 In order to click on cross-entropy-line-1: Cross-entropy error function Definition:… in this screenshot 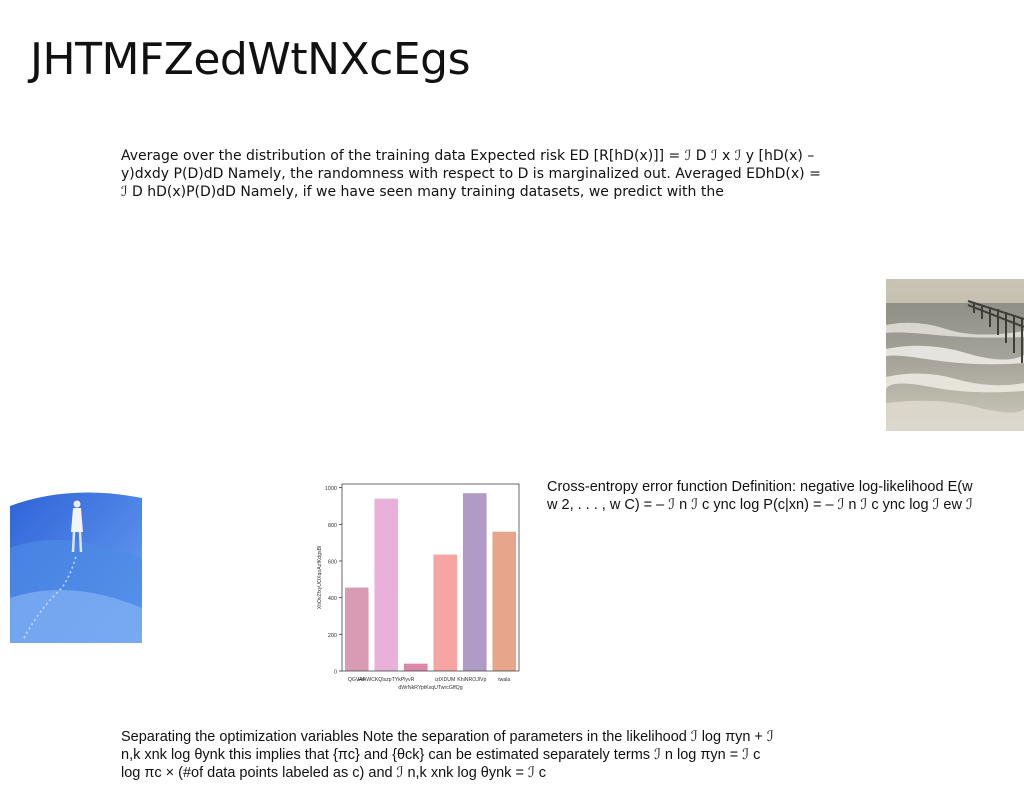, I will do `click(760, 487)`.